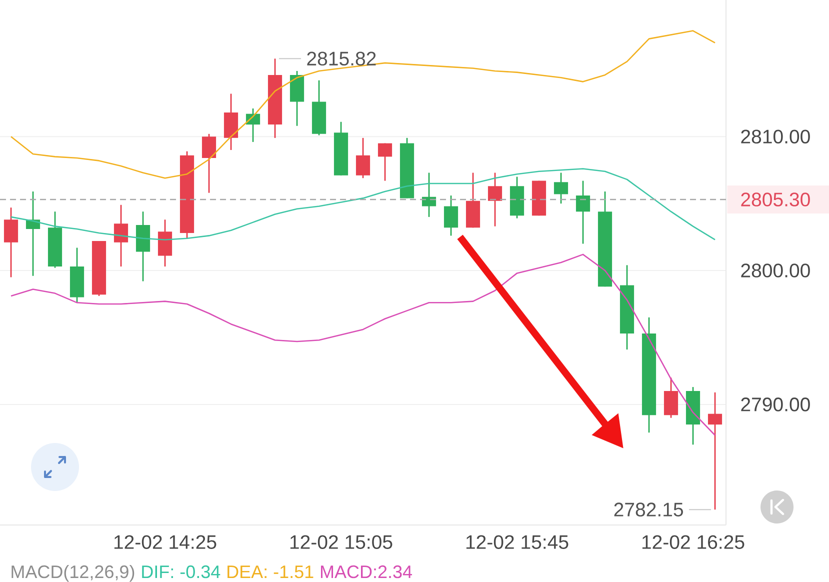 Image resolution: width=829 pixels, height=582 pixels. What do you see at coordinates (775, 199) in the screenshot?
I see `ref-line-label: 2805.30` at bounding box center [775, 199].